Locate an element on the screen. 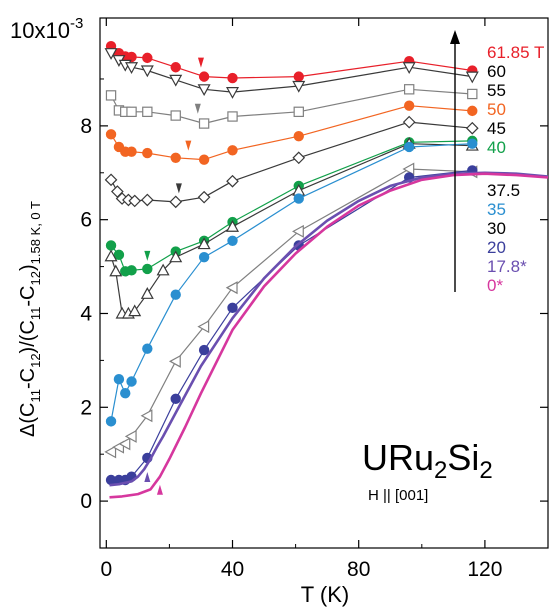 This screenshot has height=612, width=552. series-line is located at coordinates (291, 72).